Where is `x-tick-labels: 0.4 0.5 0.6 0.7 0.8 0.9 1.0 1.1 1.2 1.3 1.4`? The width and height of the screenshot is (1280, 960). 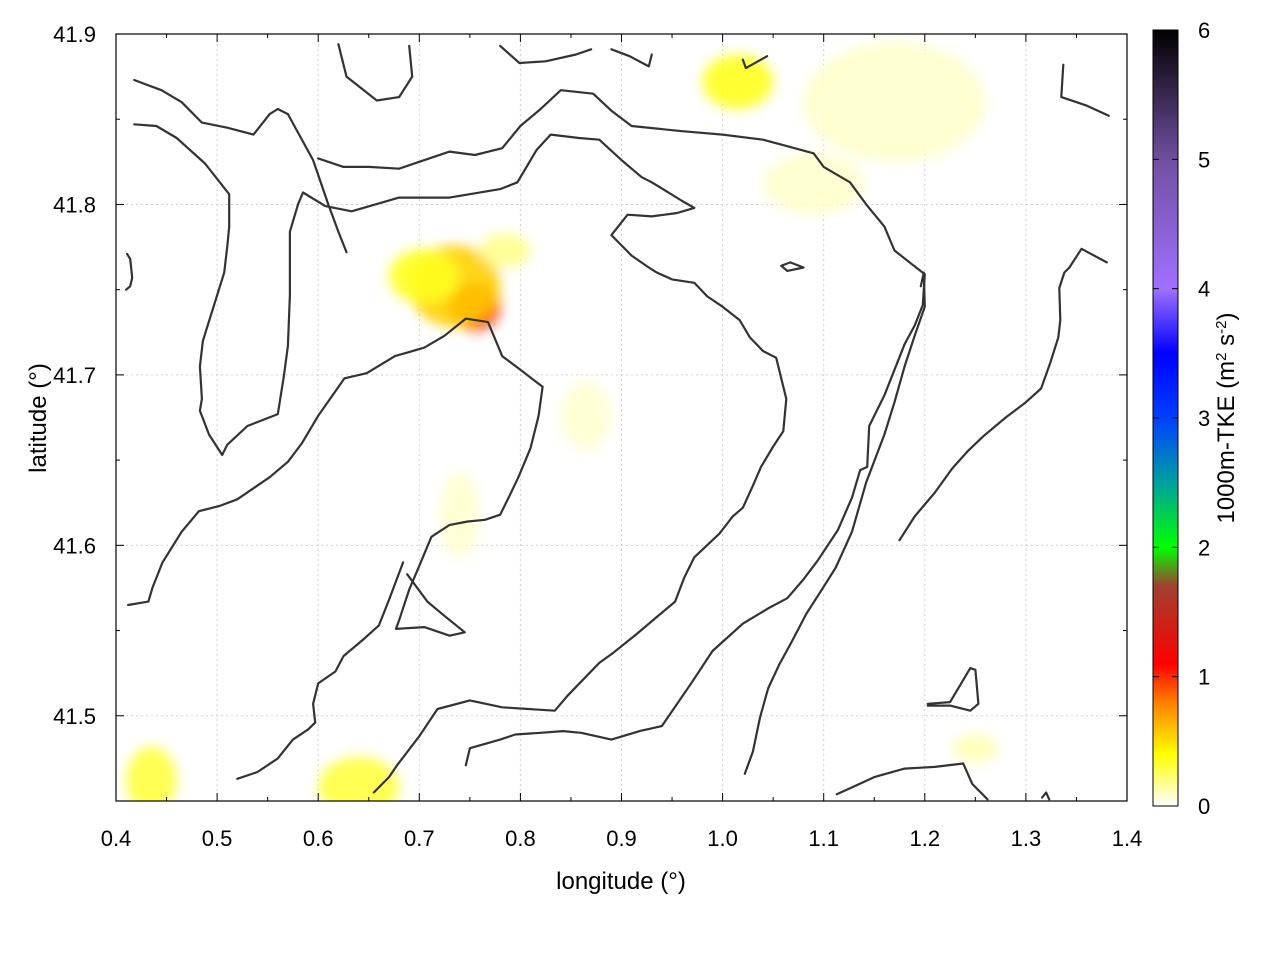
x-tick-labels: 0.4 0.5 0.6 0.7 0.8 0.9 1.0 1.1 1.2 1.3 1.4 is located at coordinates (622, 838).